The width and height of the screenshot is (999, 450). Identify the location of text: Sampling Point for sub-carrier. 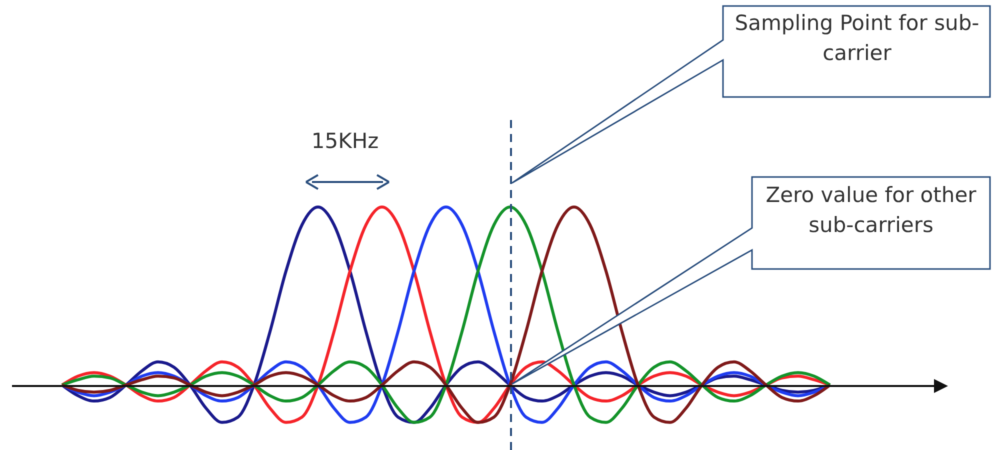
(857, 38).